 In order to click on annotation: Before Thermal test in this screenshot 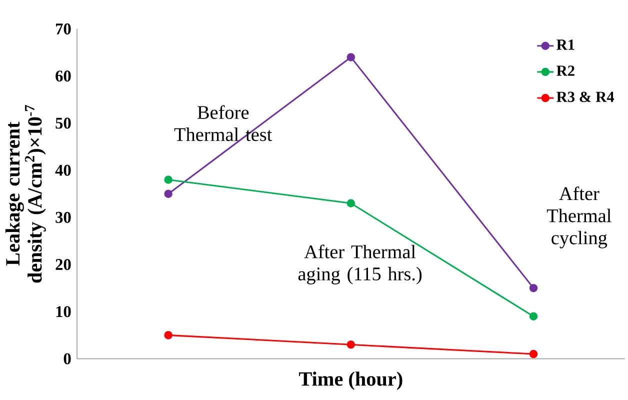, I will do `click(223, 123)`.